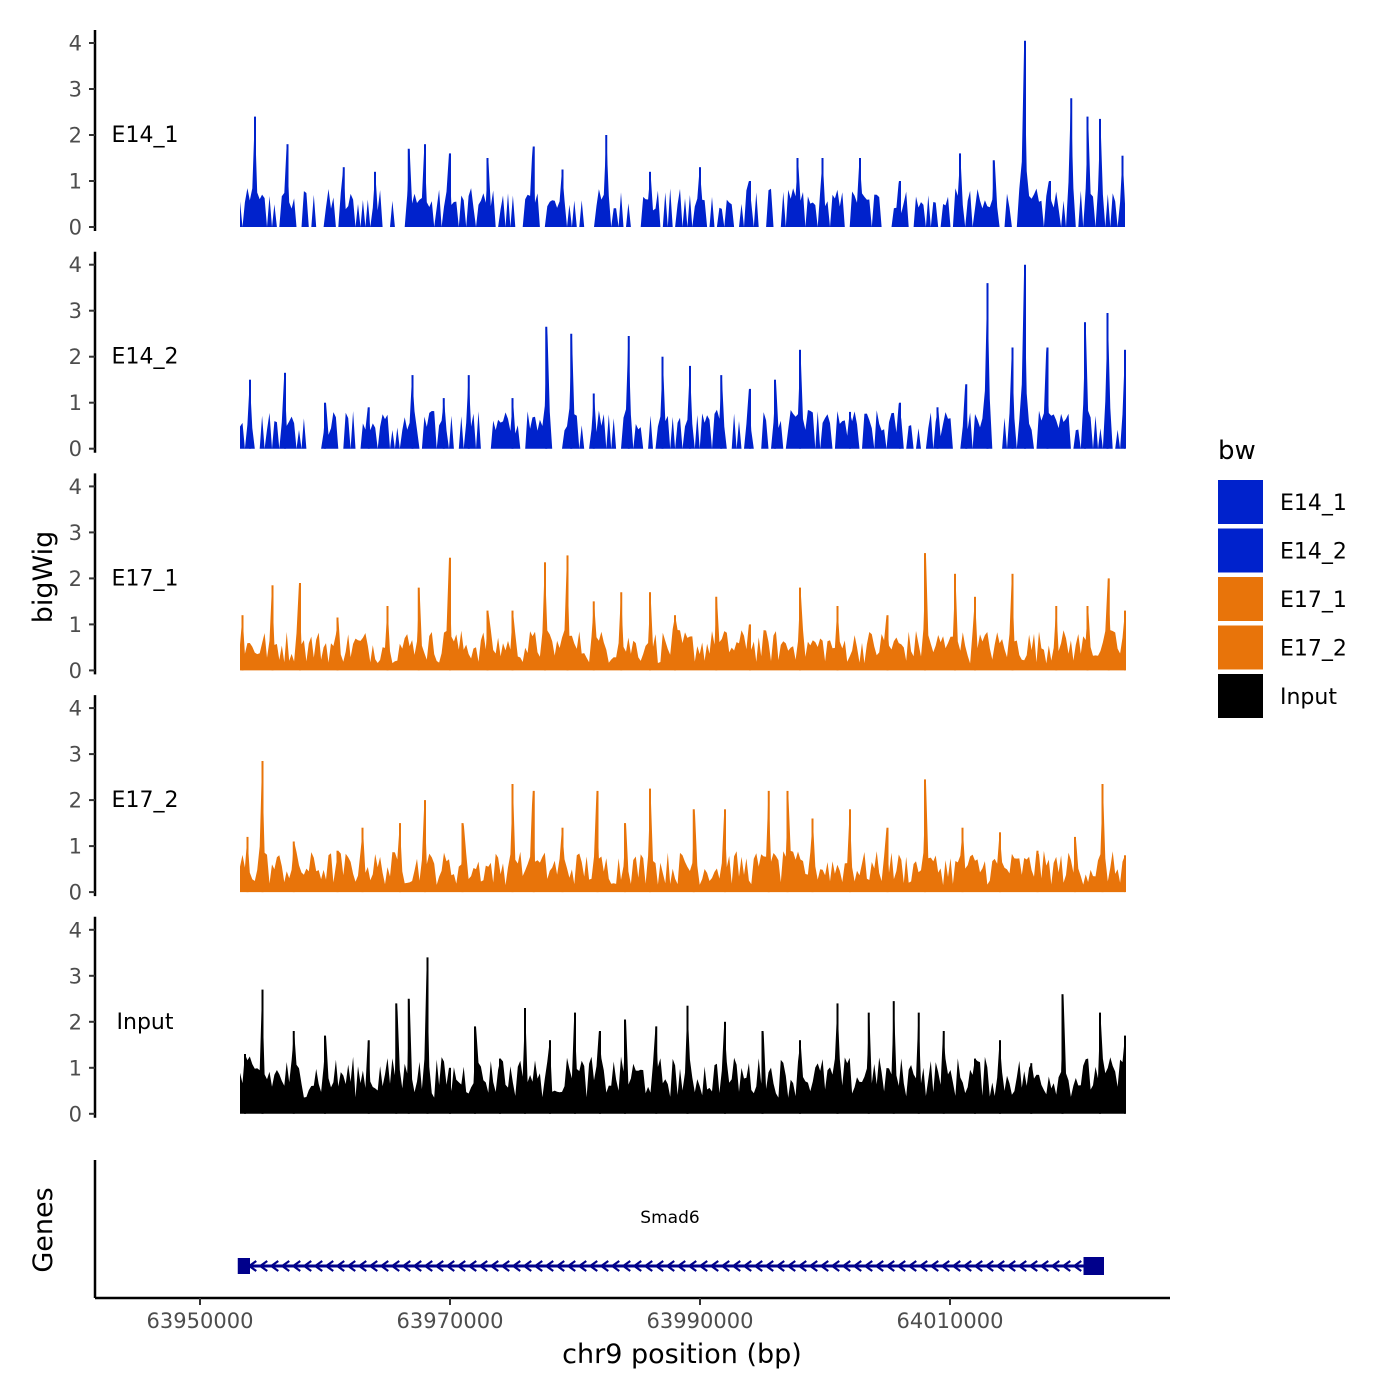 This screenshot has height=1400, width=1400. I want to click on gene-exon, so click(1093, 1266).